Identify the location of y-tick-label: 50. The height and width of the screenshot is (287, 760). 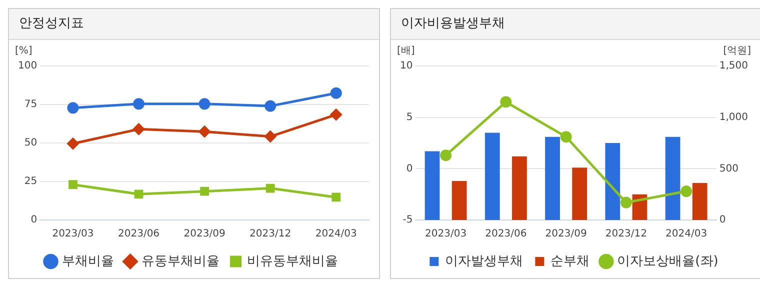
(31, 143).